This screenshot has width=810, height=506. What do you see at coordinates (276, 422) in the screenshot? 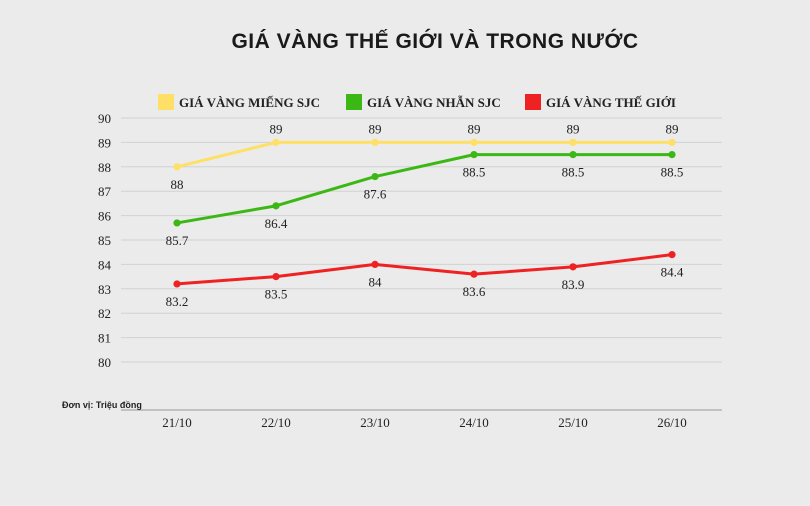
I see `x-tick-label: 22/10` at bounding box center [276, 422].